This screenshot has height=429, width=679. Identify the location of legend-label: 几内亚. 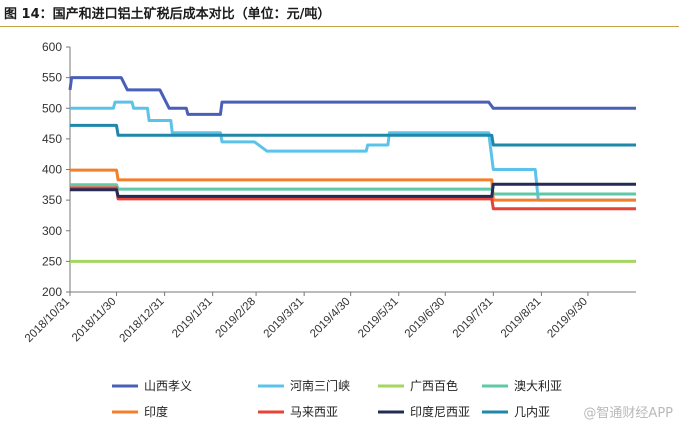
(532, 412).